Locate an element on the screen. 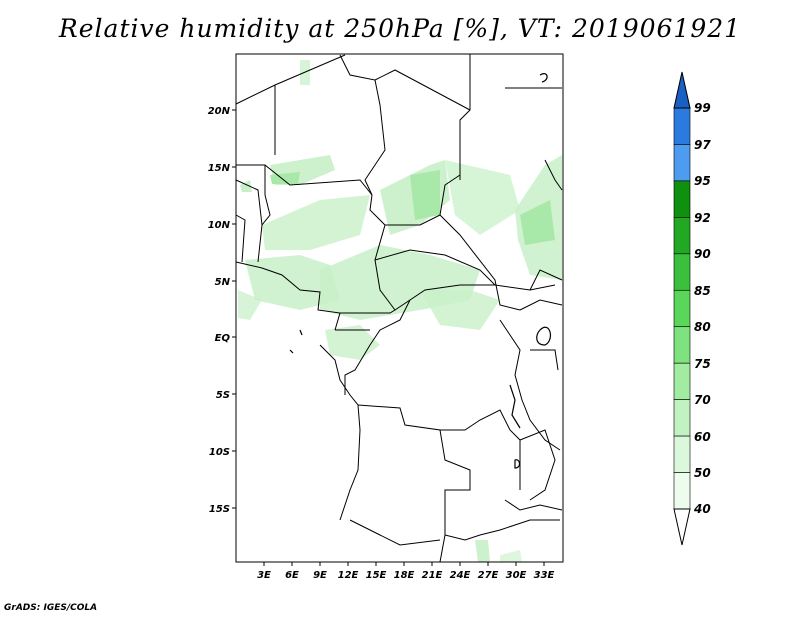 This screenshot has height=618, width=800. colorbar-label: 60 is located at coordinates (702, 437).